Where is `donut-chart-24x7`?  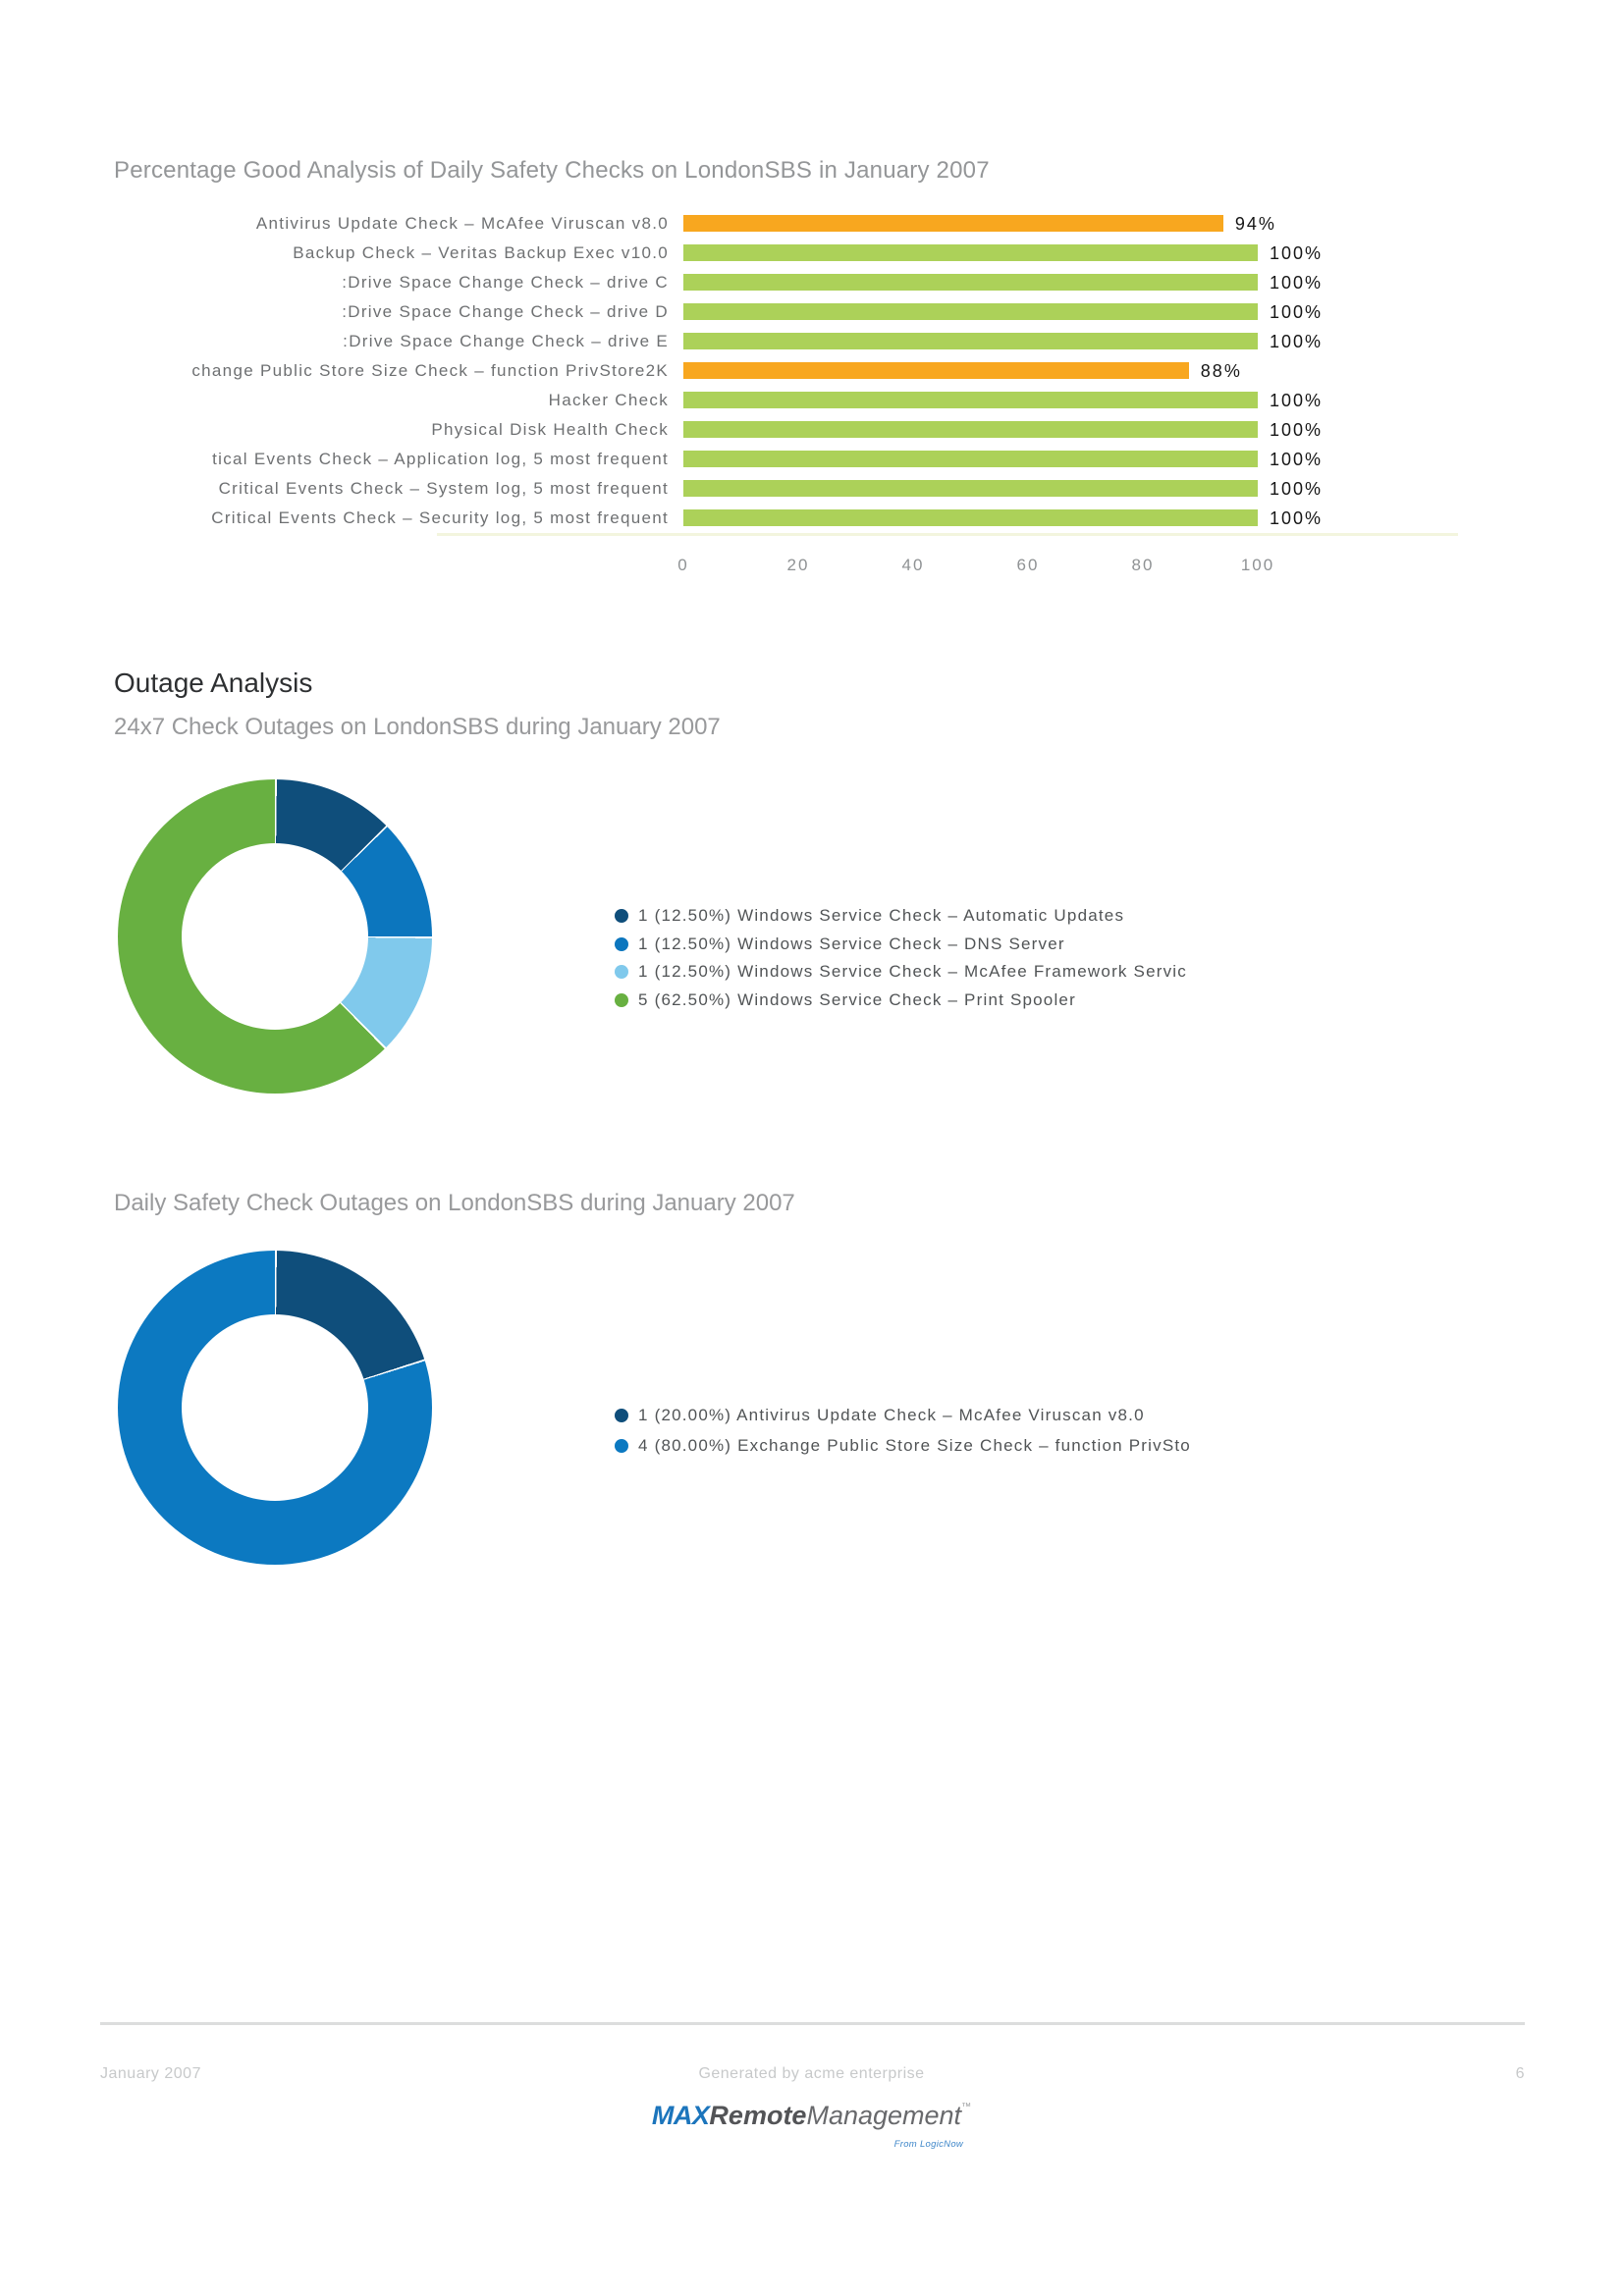
donut-chart-24x7 is located at coordinates (275, 936).